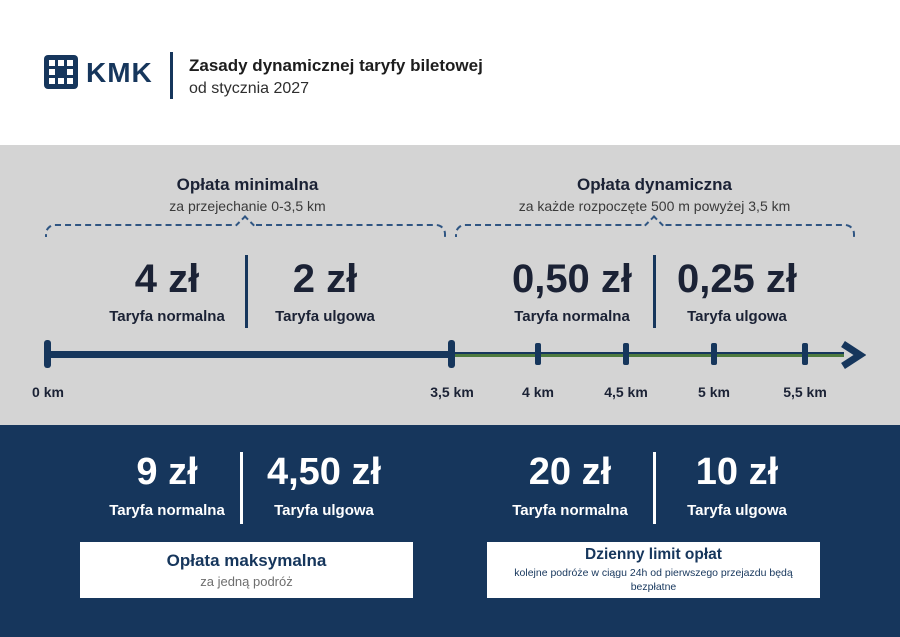 Image resolution: width=900 pixels, height=637 pixels. What do you see at coordinates (245, 226) in the screenshot?
I see `minimal-zone-brace` at bounding box center [245, 226].